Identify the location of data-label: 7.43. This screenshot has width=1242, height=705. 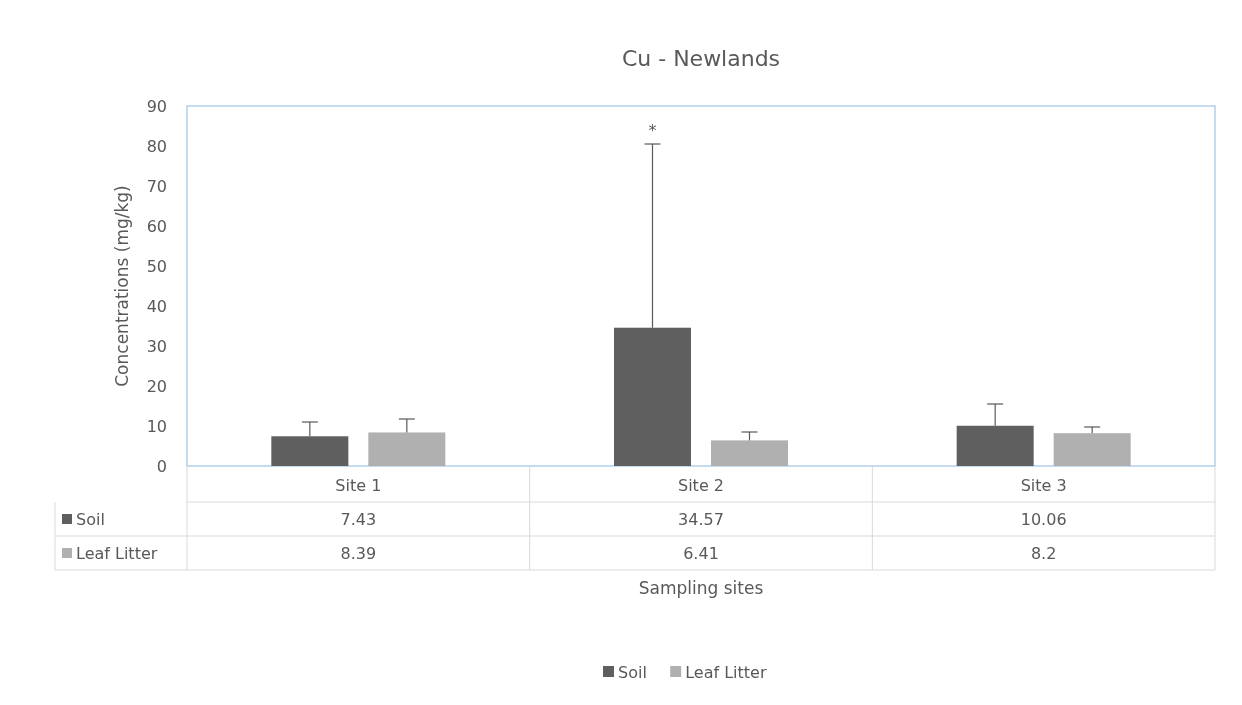
(358, 519).